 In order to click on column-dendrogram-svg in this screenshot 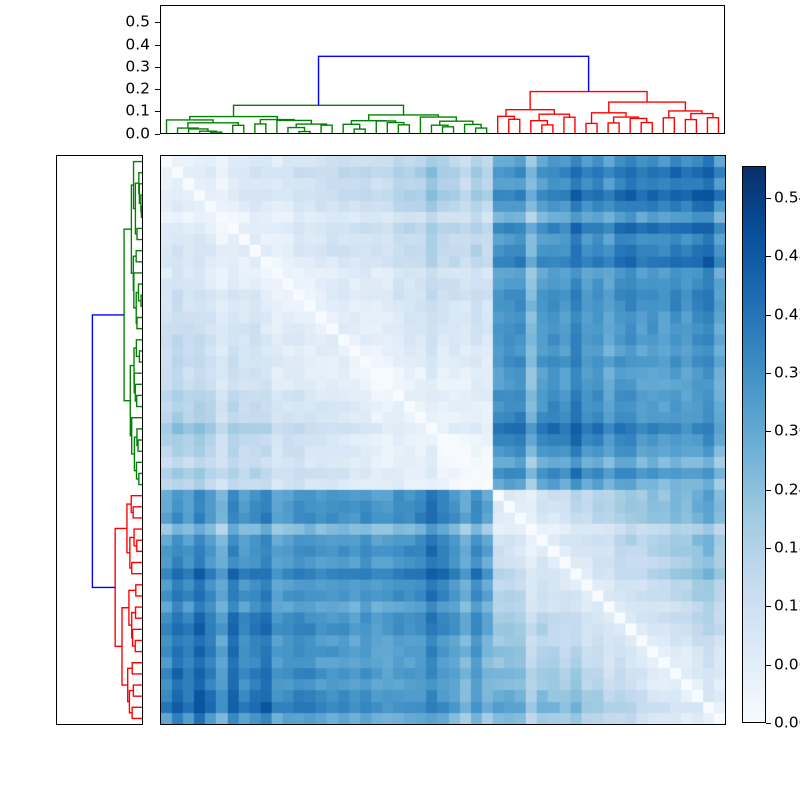, I will do `click(442, 94)`.